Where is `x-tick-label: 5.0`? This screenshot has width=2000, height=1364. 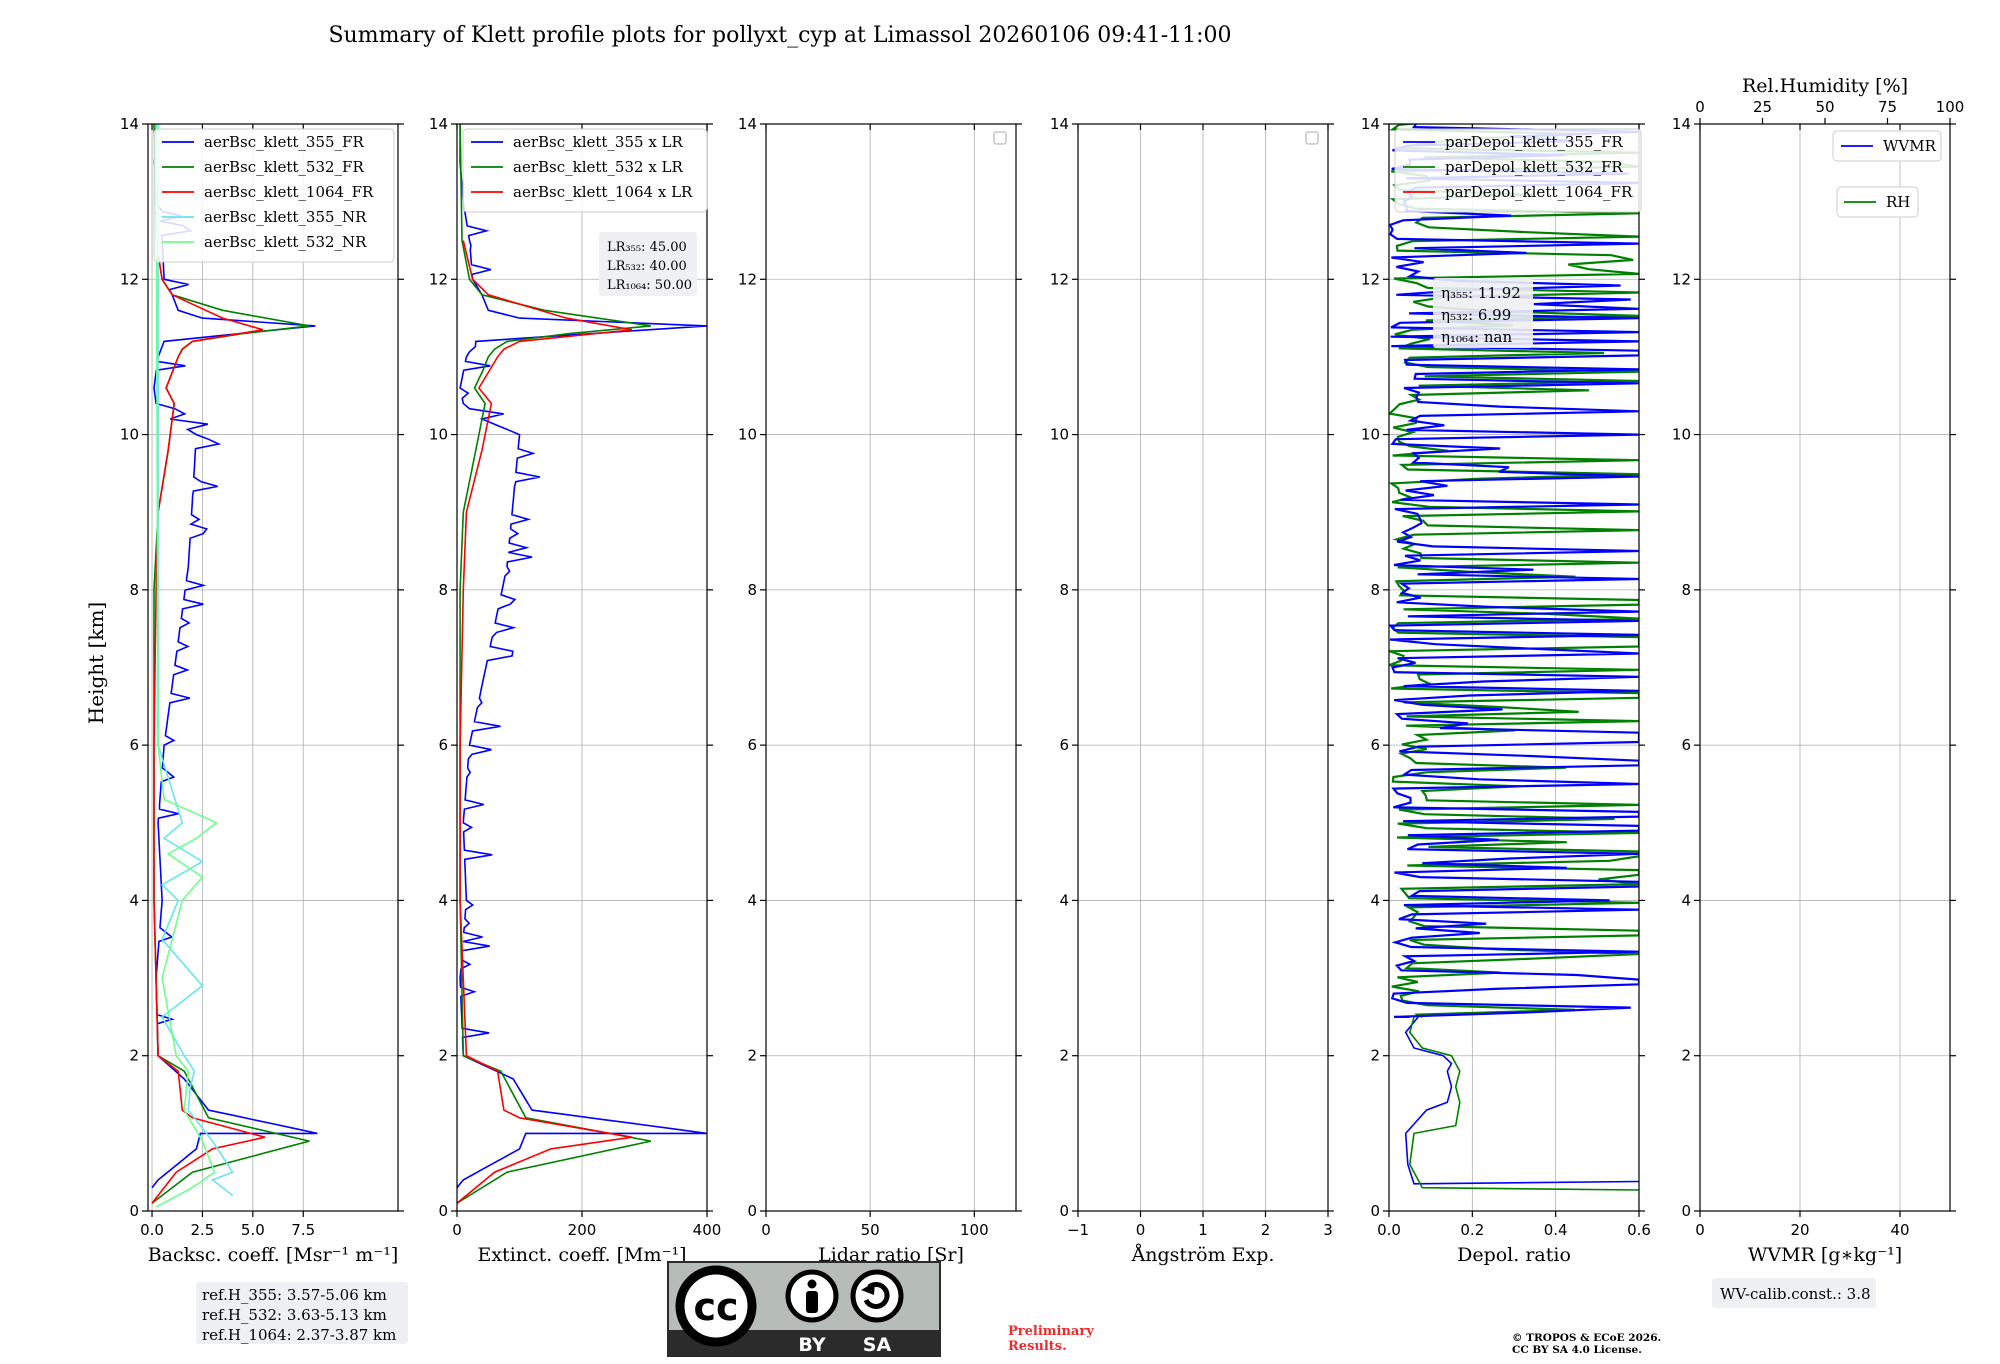
x-tick-label: 5.0 is located at coordinates (253, 1230).